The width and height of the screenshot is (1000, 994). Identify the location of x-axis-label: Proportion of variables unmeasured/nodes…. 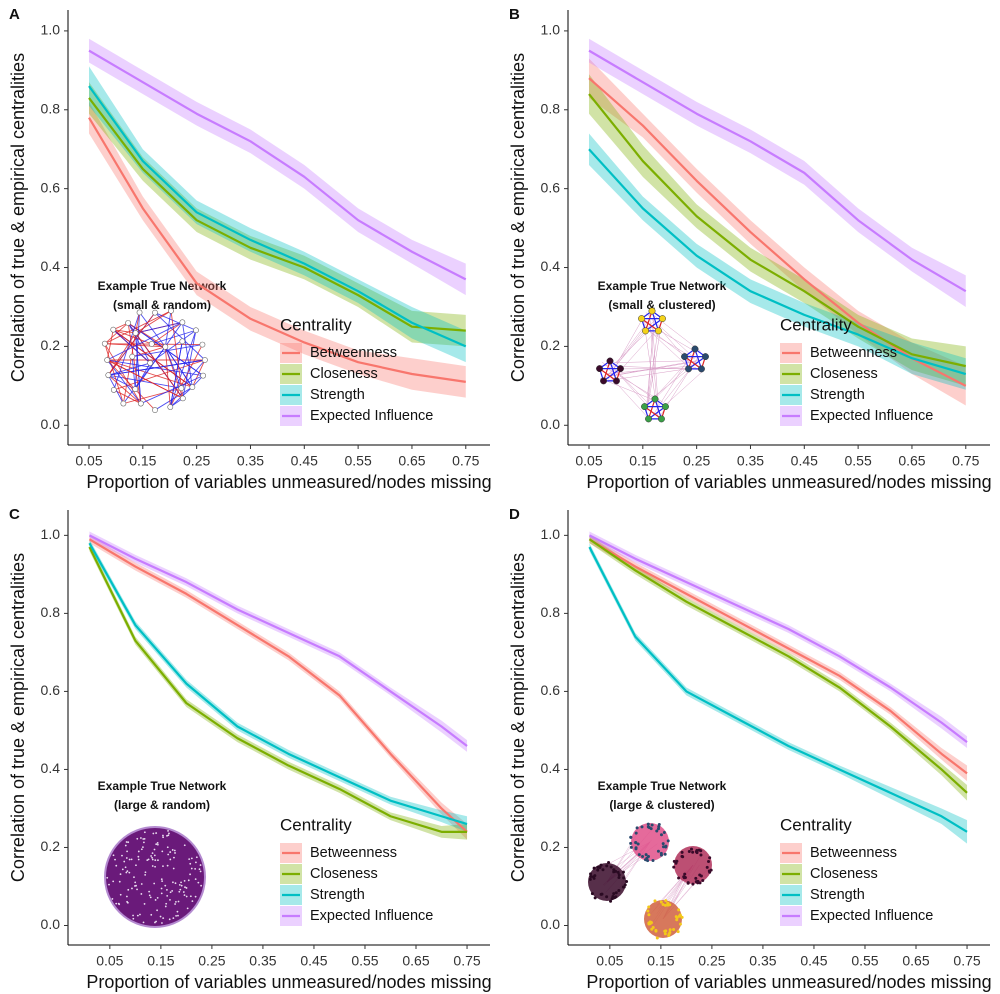
(288, 482).